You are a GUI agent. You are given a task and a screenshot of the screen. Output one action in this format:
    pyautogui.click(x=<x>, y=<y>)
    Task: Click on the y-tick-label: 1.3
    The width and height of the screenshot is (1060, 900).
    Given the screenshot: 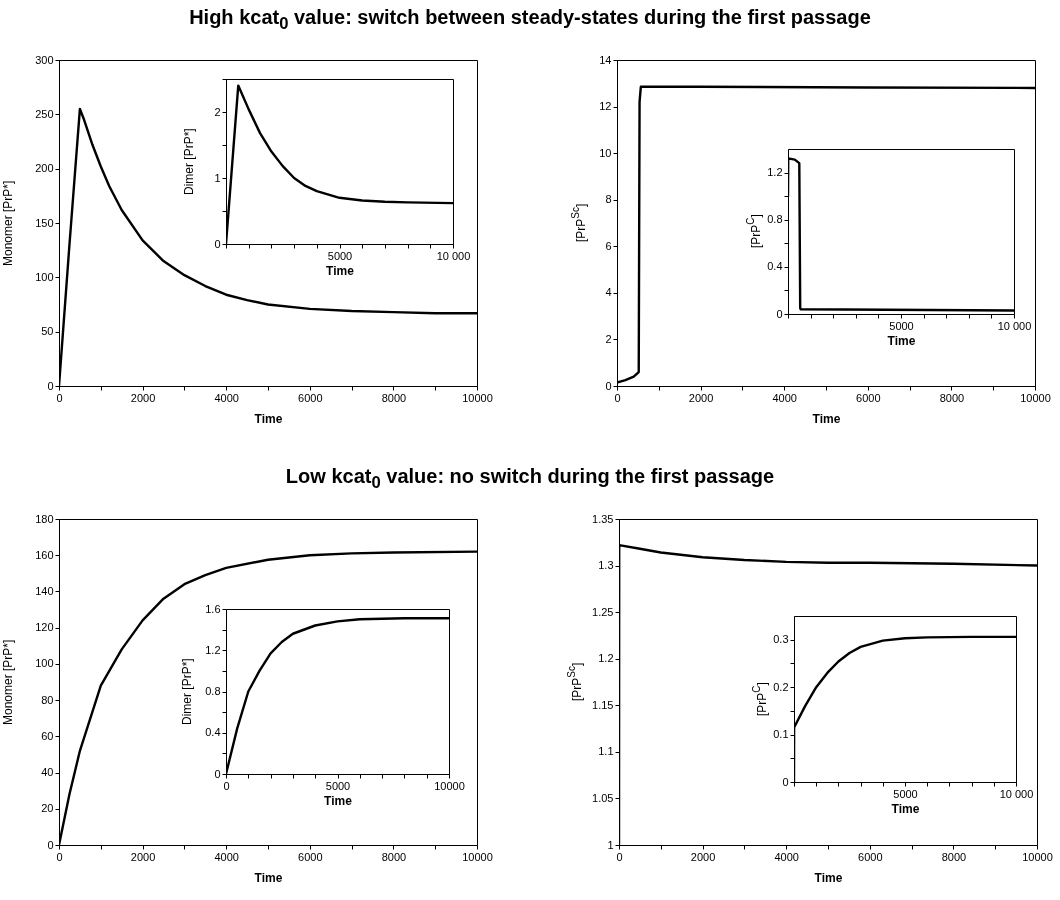 What is the action you would take?
    pyautogui.click(x=606, y=565)
    